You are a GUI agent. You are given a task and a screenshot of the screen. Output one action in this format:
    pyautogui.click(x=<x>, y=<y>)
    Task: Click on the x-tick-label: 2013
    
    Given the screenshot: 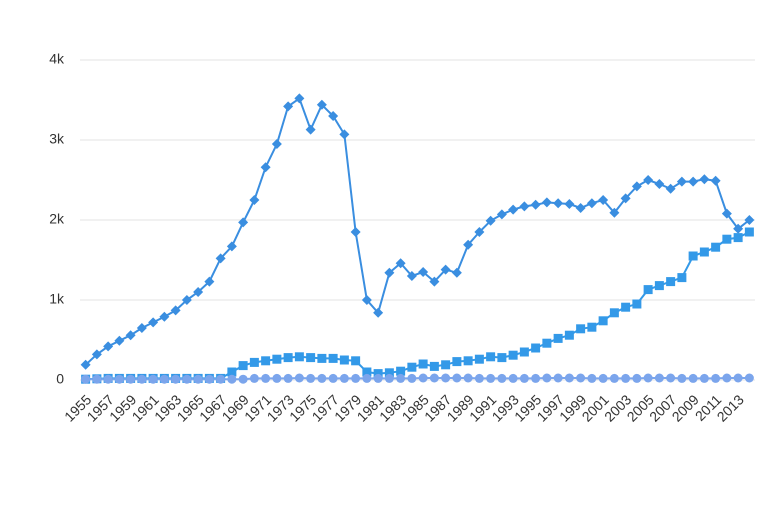 What is the action you would take?
    pyautogui.click(x=730, y=407)
    